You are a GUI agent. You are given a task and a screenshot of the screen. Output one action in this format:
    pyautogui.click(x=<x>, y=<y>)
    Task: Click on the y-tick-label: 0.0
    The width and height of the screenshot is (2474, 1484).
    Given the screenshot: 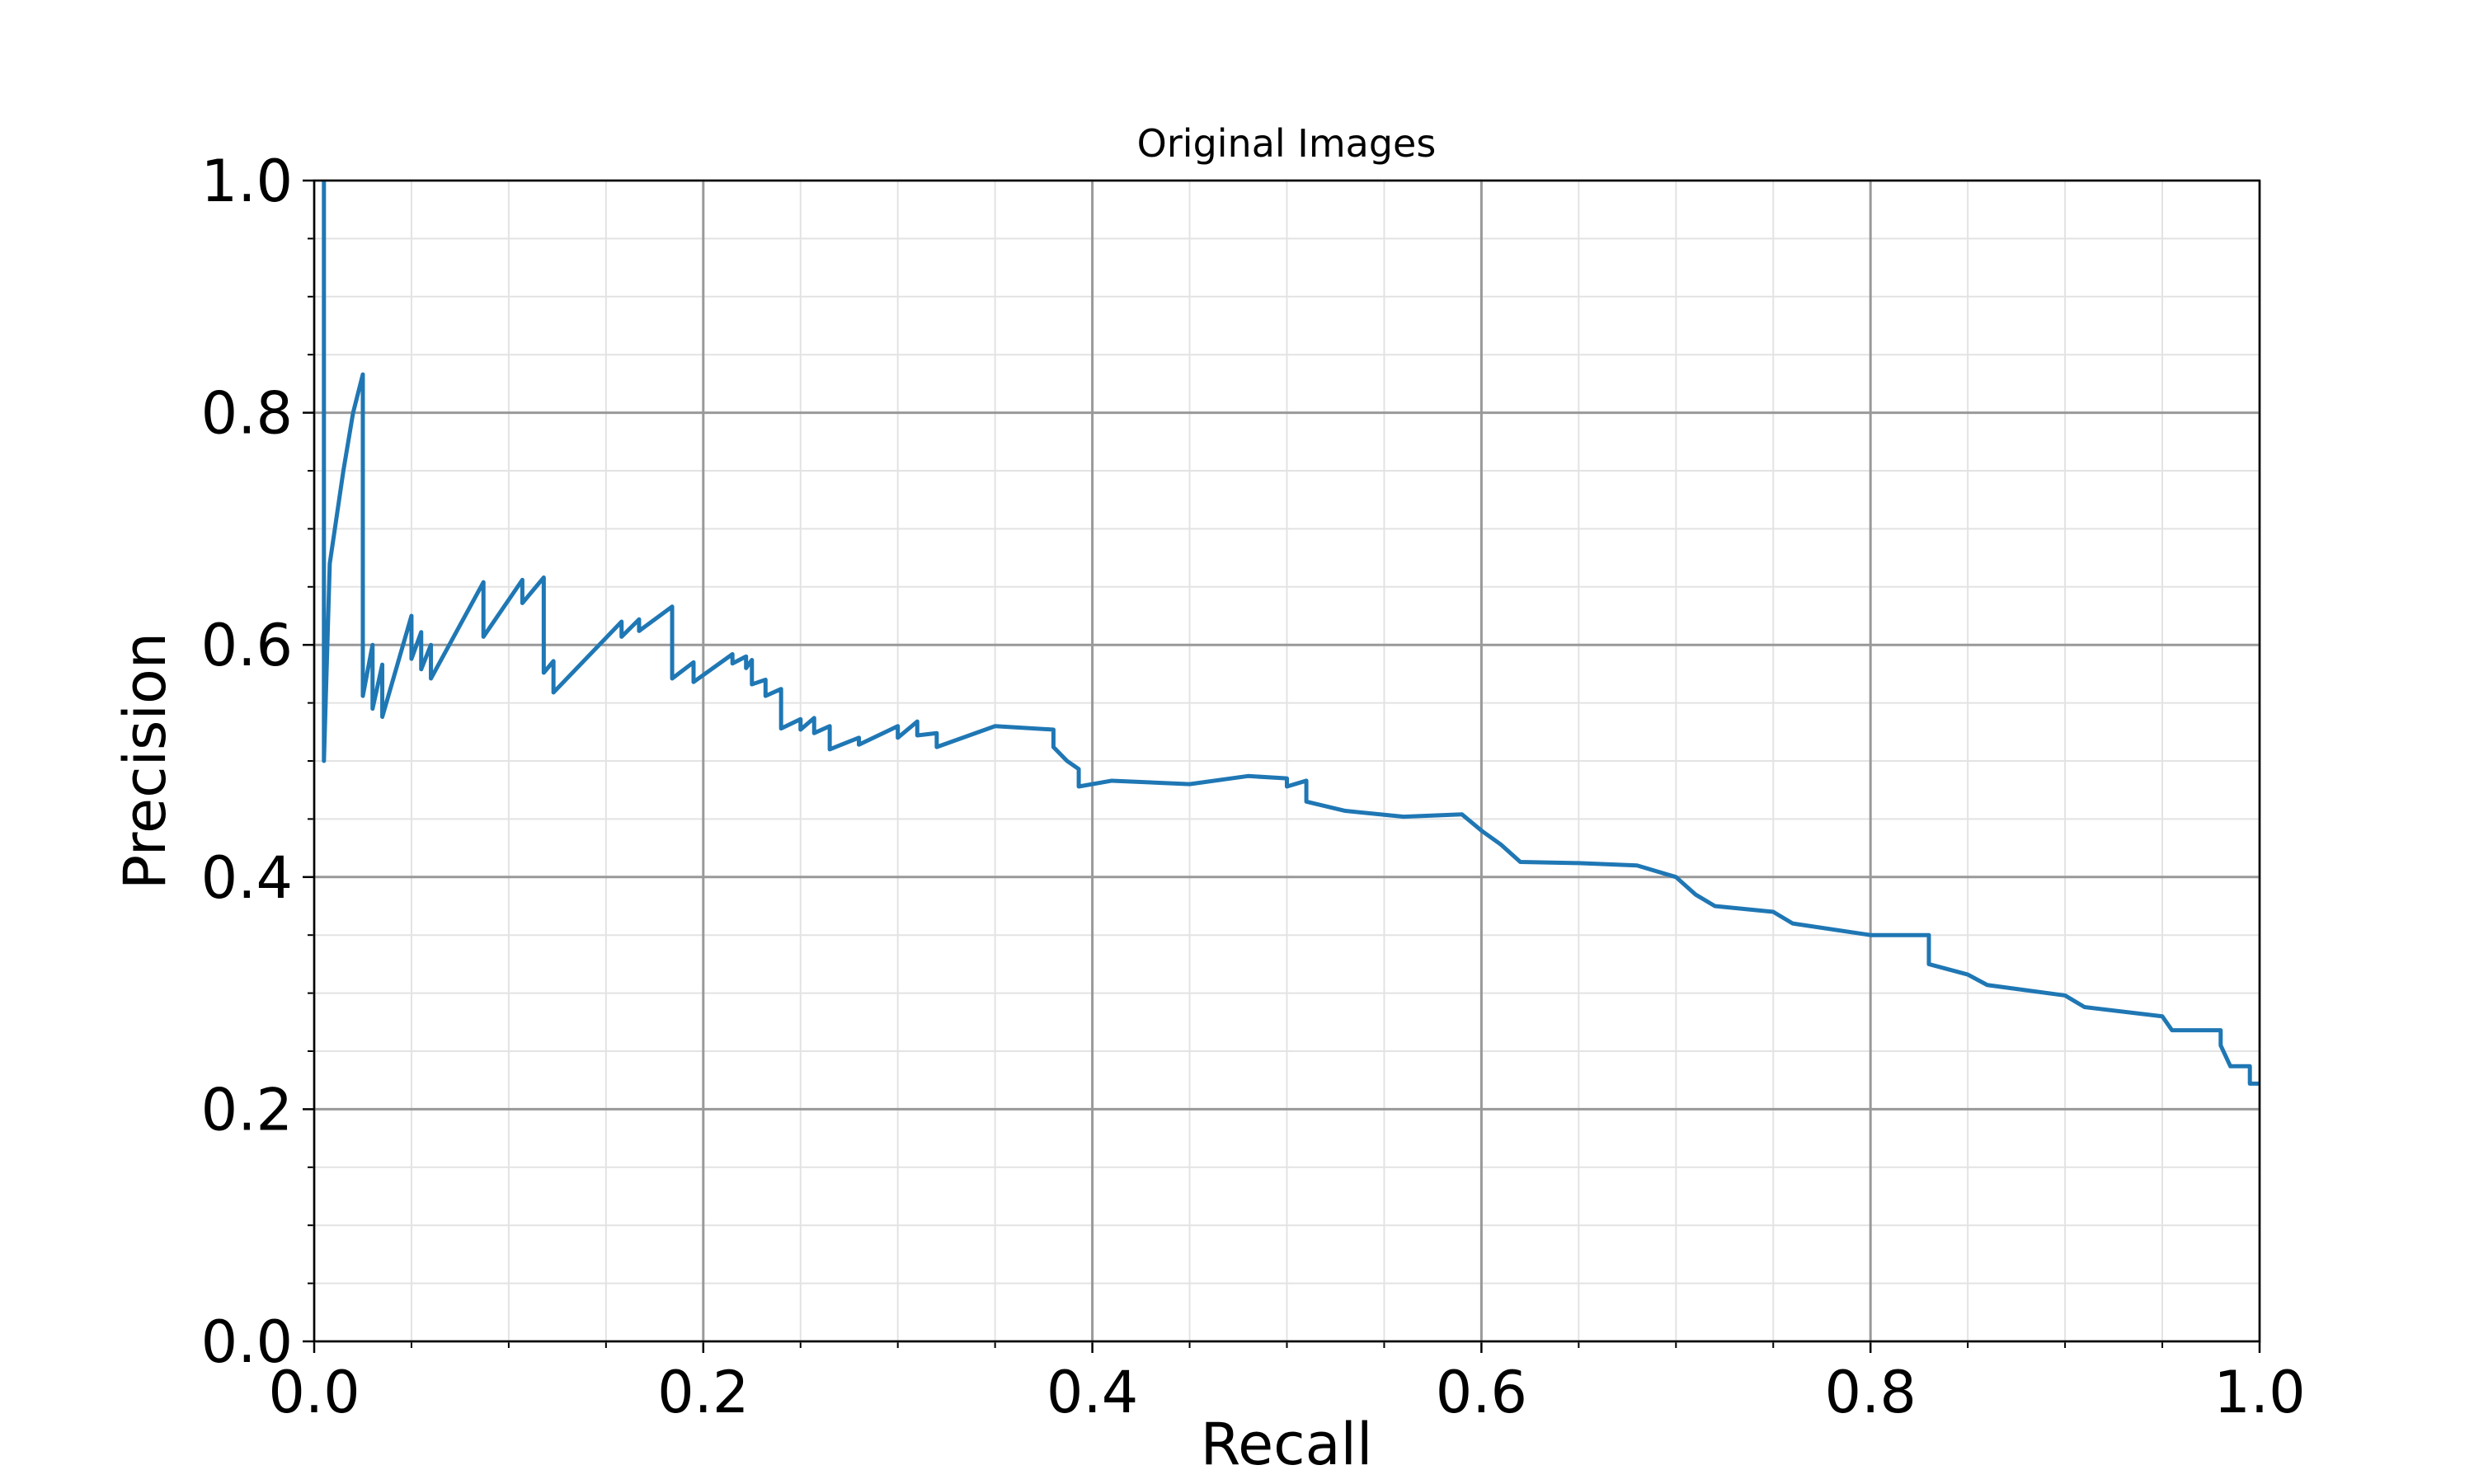 What is the action you would take?
    pyautogui.click(x=247, y=1342)
    